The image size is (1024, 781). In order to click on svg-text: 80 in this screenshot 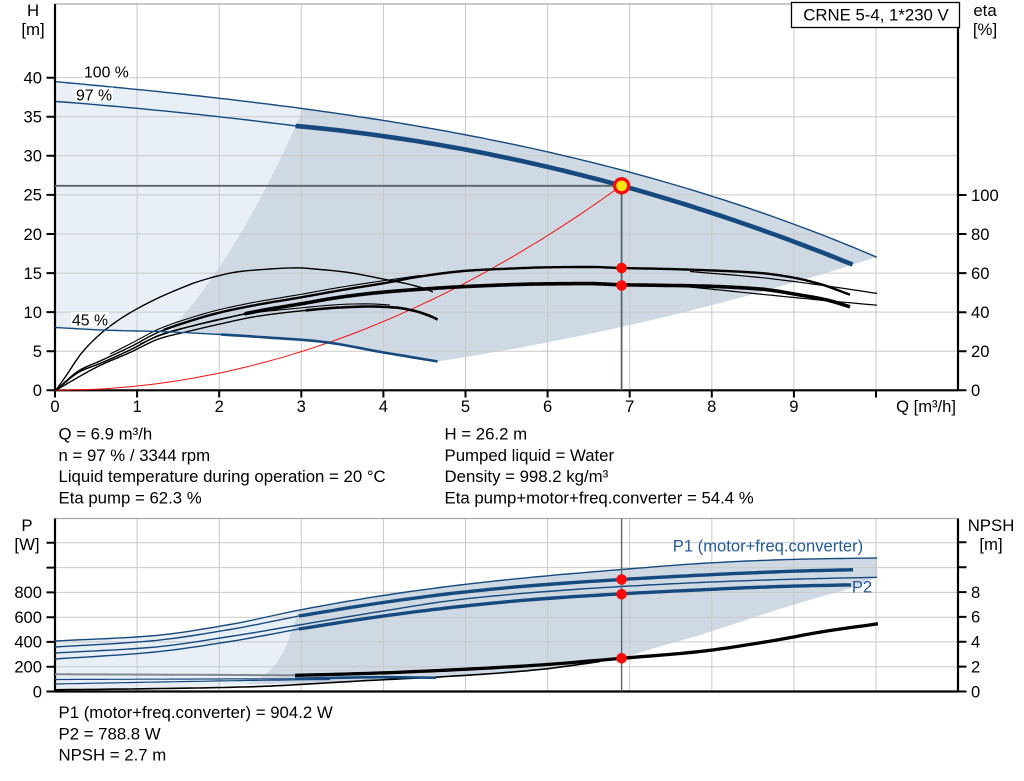, I will do `click(980, 234)`.